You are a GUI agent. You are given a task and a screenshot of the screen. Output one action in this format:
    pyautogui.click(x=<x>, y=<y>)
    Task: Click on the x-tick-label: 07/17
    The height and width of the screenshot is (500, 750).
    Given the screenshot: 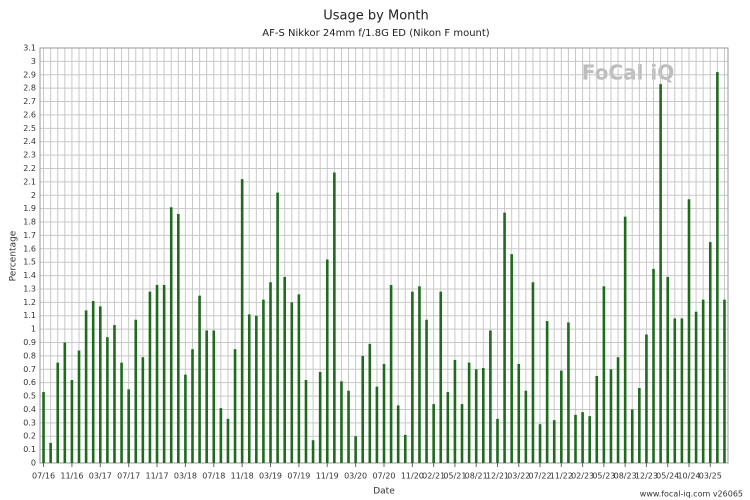 What is the action you would take?
    pyautogui.click(x=128, y=476)
    